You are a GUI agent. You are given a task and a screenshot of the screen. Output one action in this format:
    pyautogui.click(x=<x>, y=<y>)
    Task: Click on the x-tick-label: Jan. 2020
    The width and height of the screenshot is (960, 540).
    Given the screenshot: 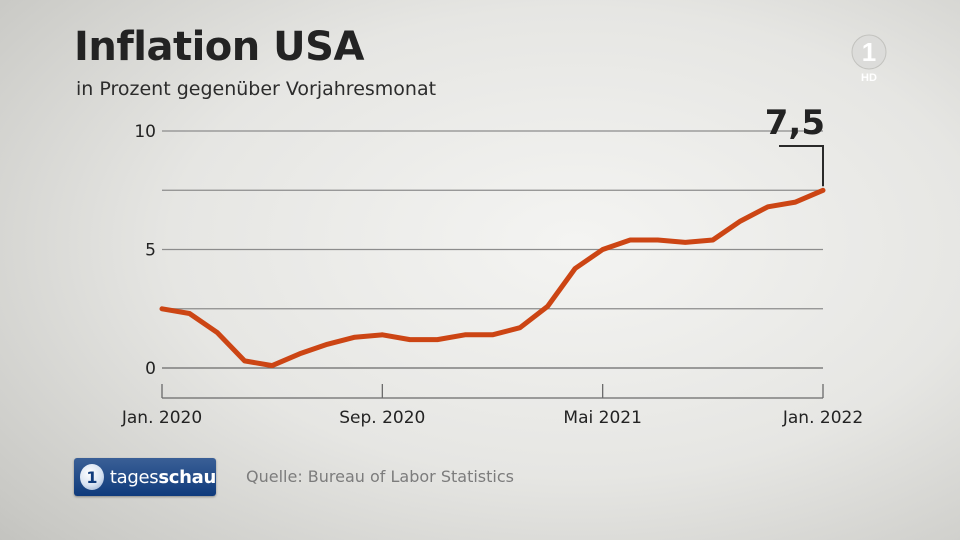 What is the action you would take?
    pyautogui.click(x=161, y=418)
    